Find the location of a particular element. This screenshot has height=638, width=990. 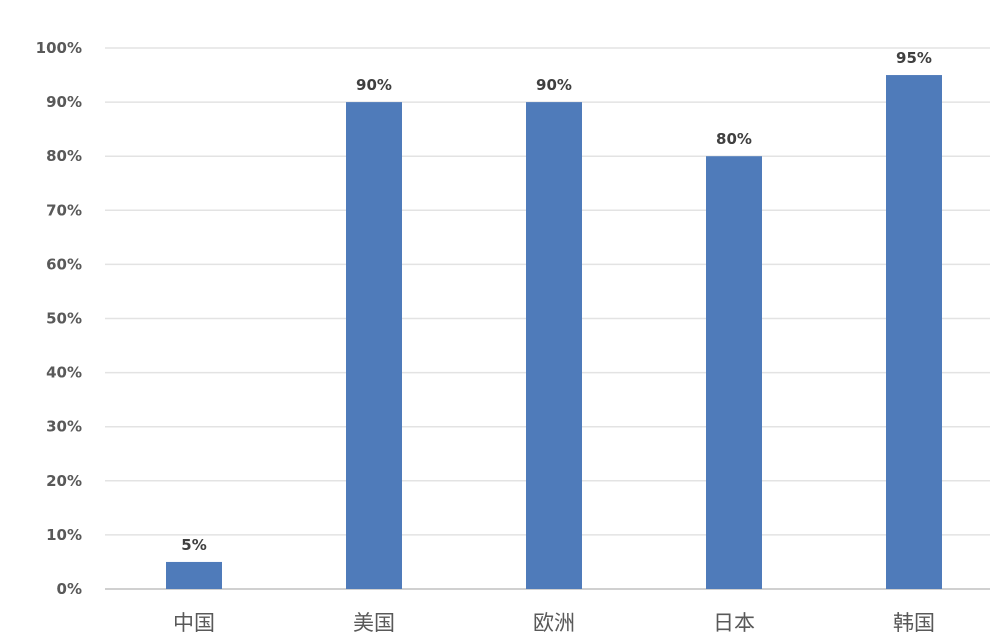

y-tick-label: 70% is located at coordinates (64, 210).